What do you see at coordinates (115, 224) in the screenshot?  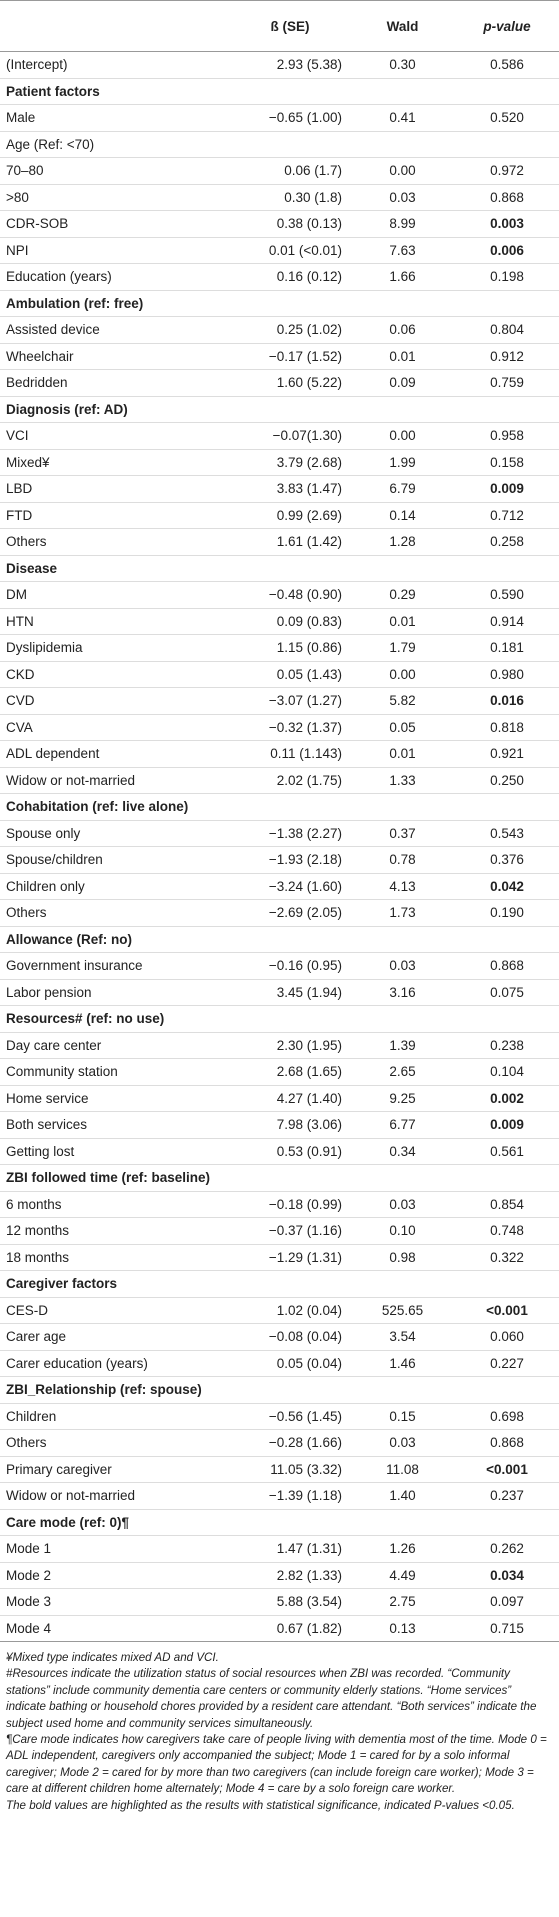 I see `row-label: CDR-SOB` at bounding box center [115, 224].